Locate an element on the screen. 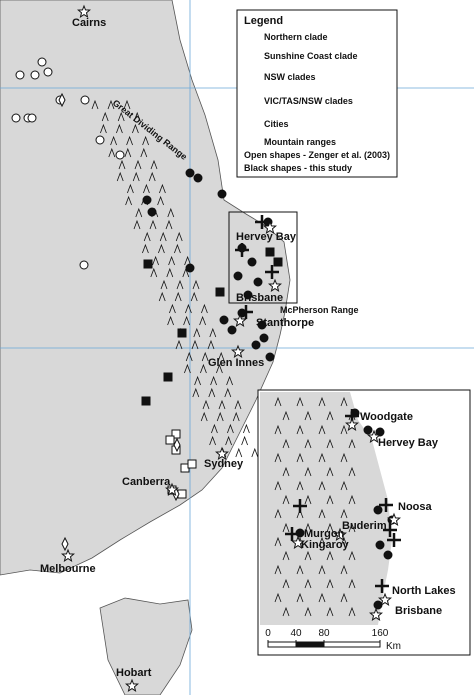 The image size is (474, 700). inset-place: Hervey Bay is located at coordinates (408, 443).